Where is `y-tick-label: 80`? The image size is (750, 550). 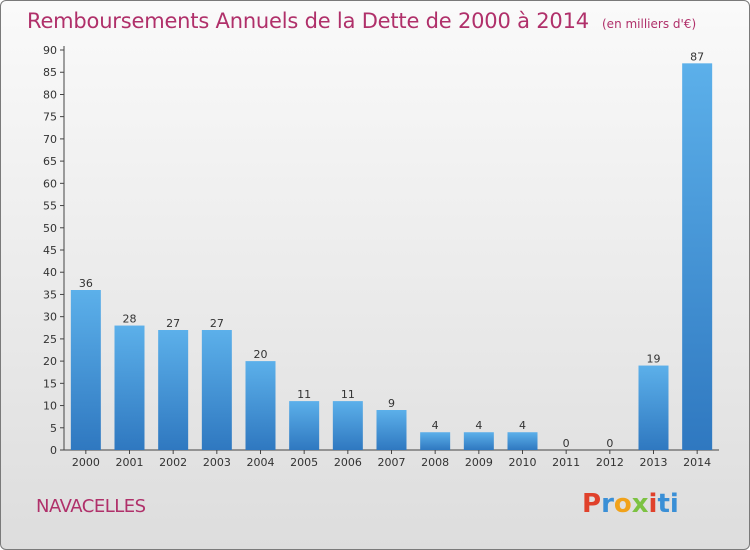 y-tick-label: 80 is located at coordinates (50, 94).